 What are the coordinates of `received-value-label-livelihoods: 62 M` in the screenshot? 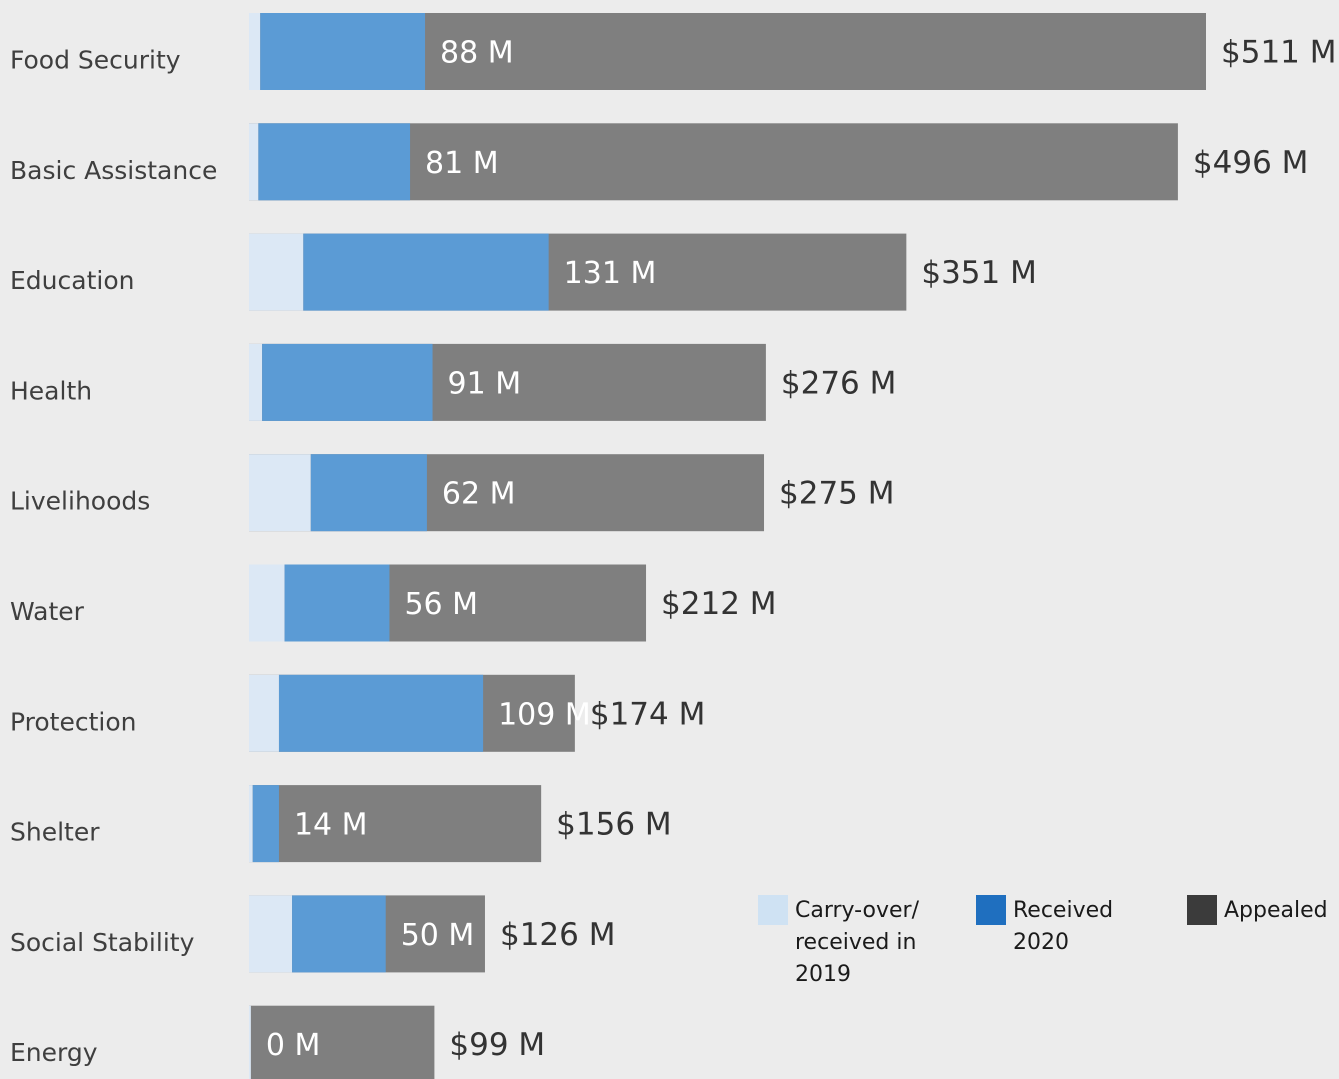 It's located at (479, 494).